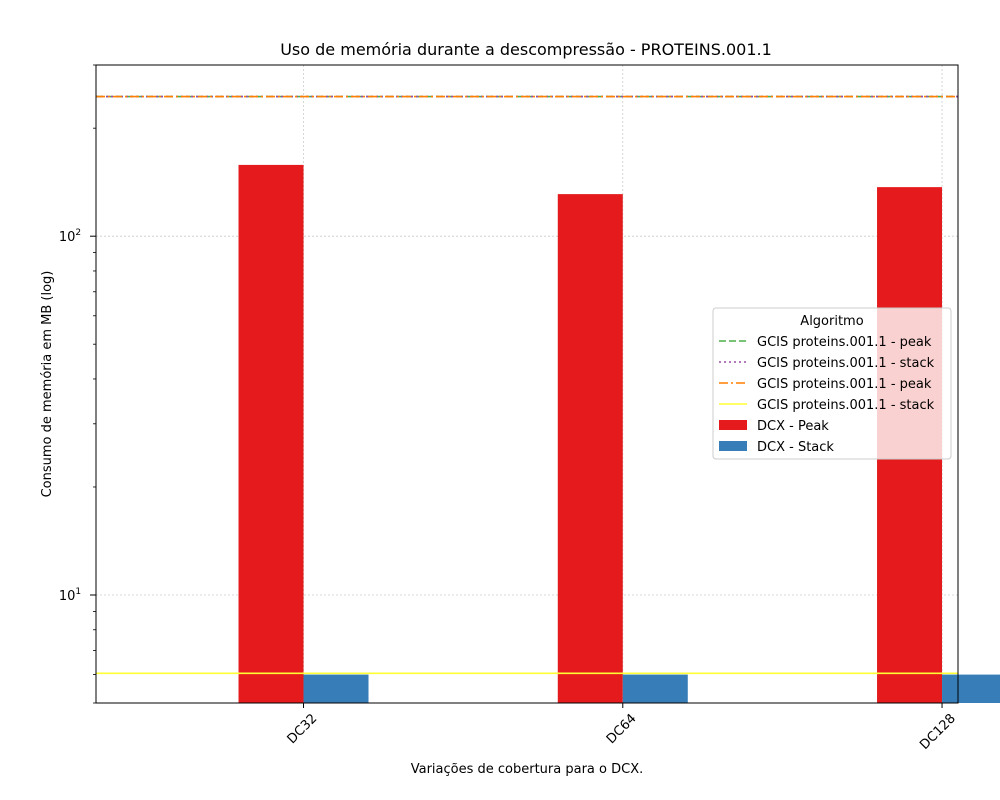  Describe the element at coordinates (527, 769) in the screenshot. I see `x-axis-label: Variações de cobertura para o DCX.` at that location.